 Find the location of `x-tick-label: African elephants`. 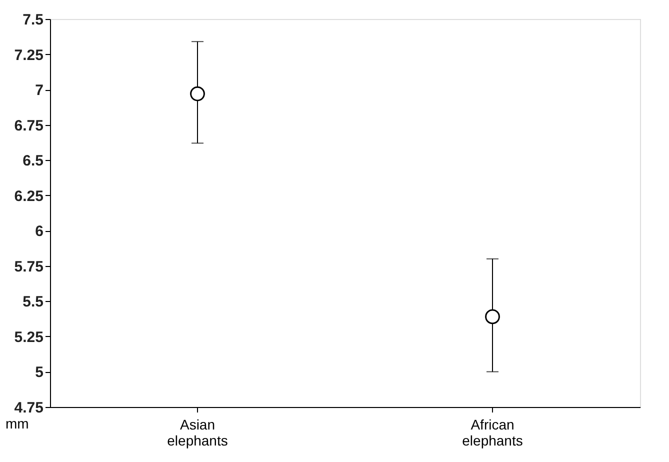

x-tick-label: African elephants is located at coordinates (492, 432).